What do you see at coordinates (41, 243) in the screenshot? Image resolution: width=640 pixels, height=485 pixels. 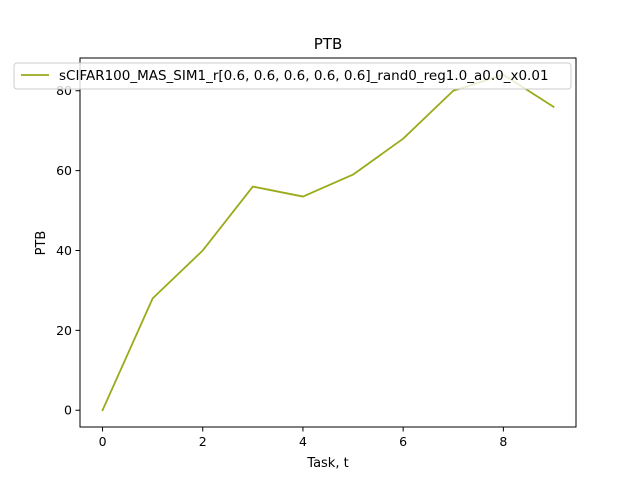 I see `y-axis-label: PTB` at bounding box center [41, 243].